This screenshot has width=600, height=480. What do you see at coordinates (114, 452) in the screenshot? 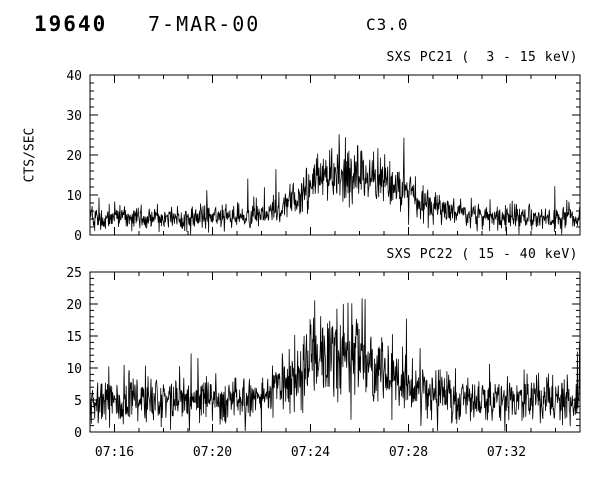
I see `svg-text: 07:16` at bounding box center [114, 452].